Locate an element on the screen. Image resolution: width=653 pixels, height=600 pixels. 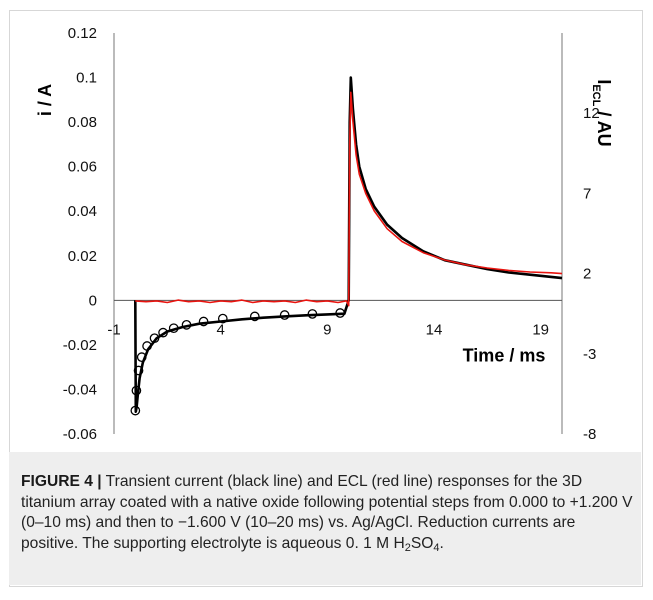
y2-axis-title-sub: ECL is located at coordinates (596, 95).